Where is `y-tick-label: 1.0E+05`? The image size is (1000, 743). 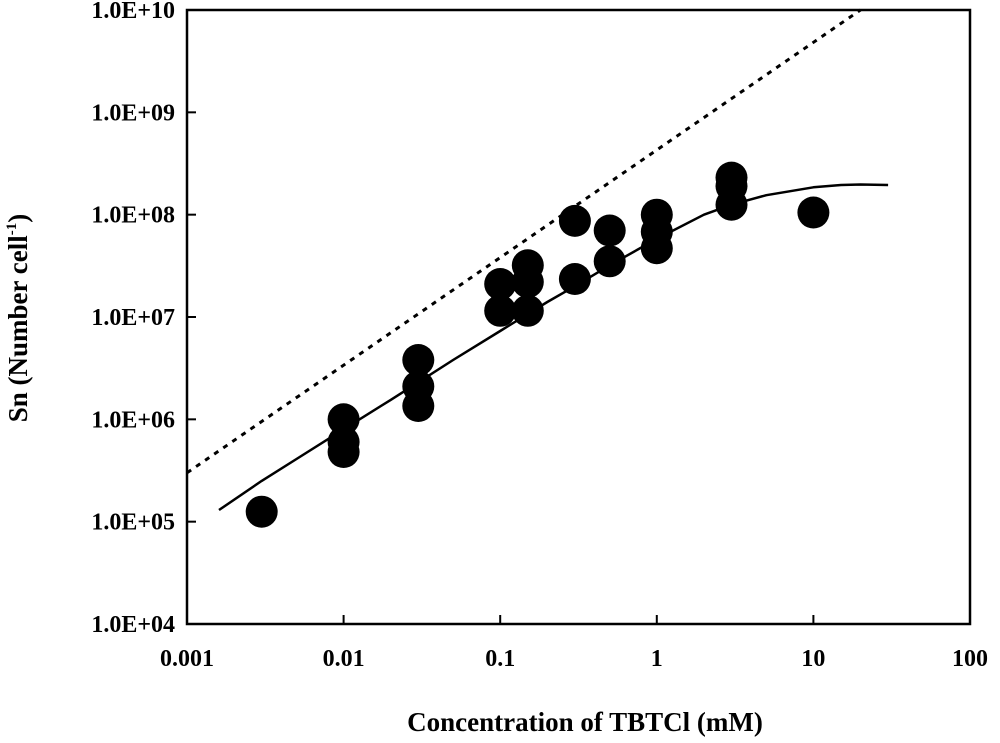
y-tick-label: 1.0E+05 is located at coordinates (133, 523).